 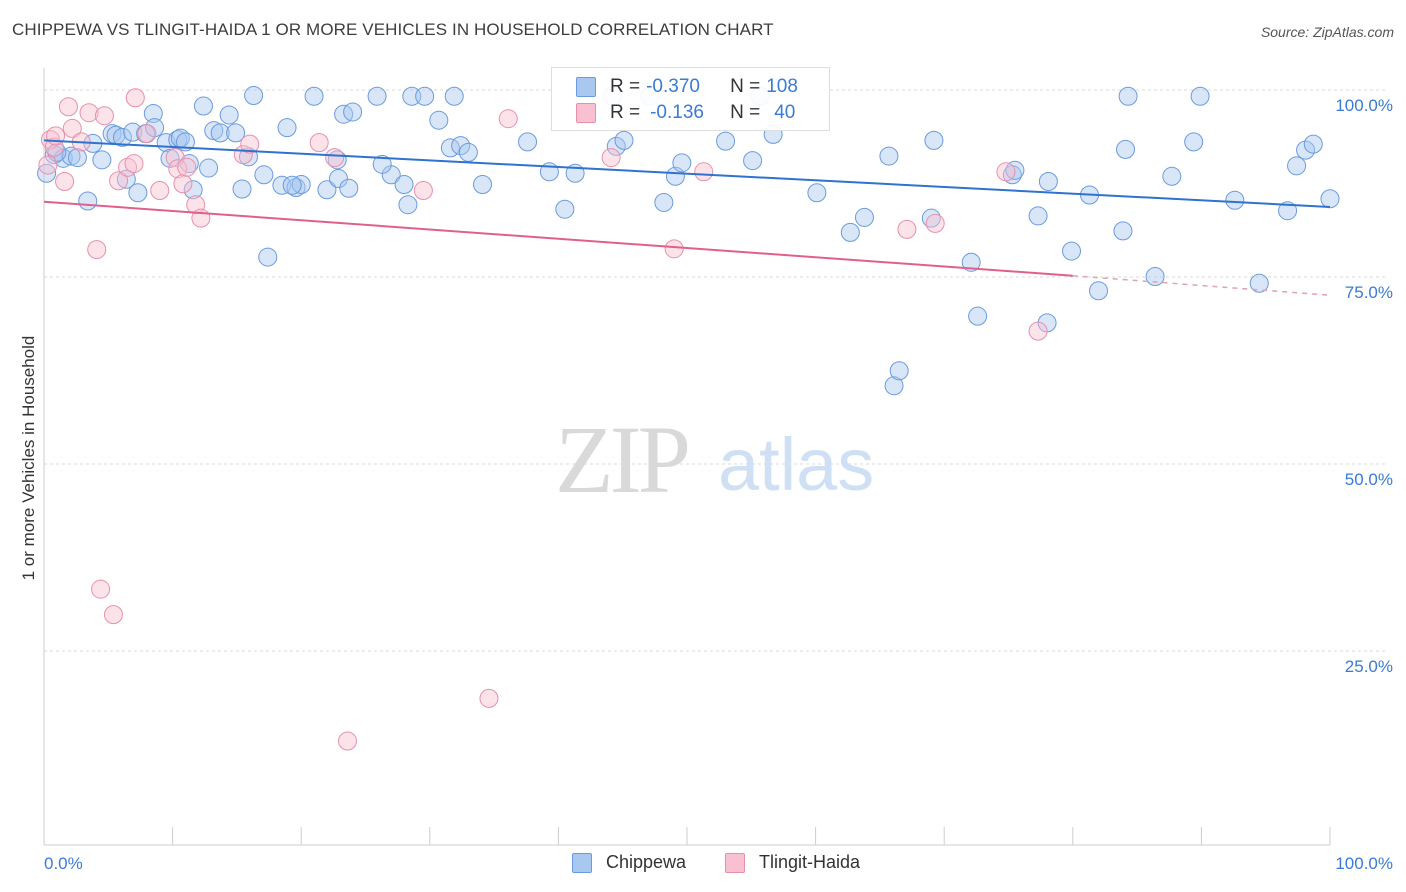 I want to click on stats-legend: R = -0.370 N = 108 R = -0.136 N = 40, so click(x=690, y=99).